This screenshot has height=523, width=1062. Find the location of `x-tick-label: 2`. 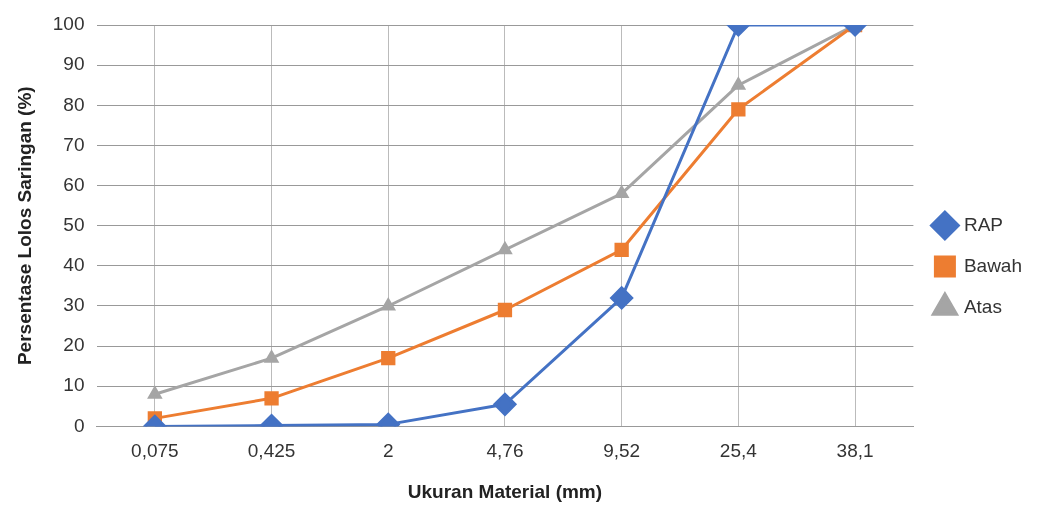

x-tick-label: 2 is located at coordinates (388, 451).